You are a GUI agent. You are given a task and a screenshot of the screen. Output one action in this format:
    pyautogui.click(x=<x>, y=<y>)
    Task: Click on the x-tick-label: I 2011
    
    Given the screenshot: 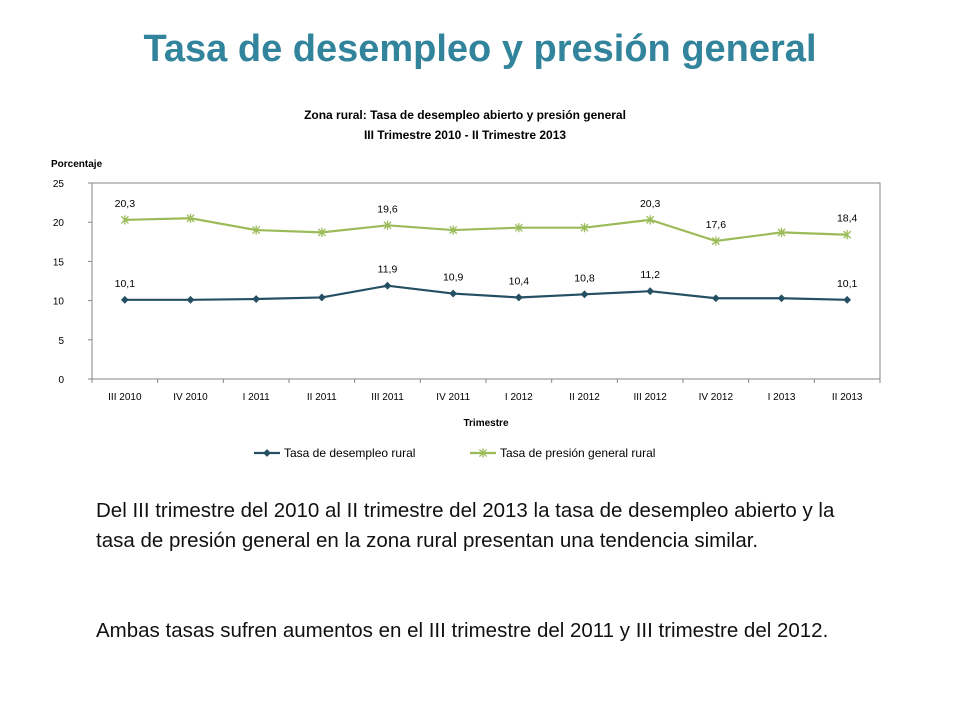 What is the action you would take?
    pyautogui.click(x=256, y=397)
    